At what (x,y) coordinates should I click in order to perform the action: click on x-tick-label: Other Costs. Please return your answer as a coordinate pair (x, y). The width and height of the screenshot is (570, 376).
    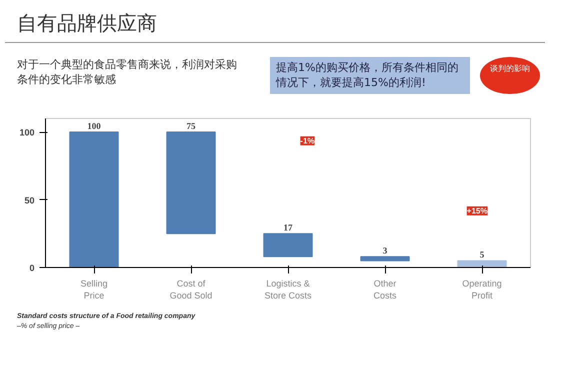
    Looking at the image, I should click on (385, 289).